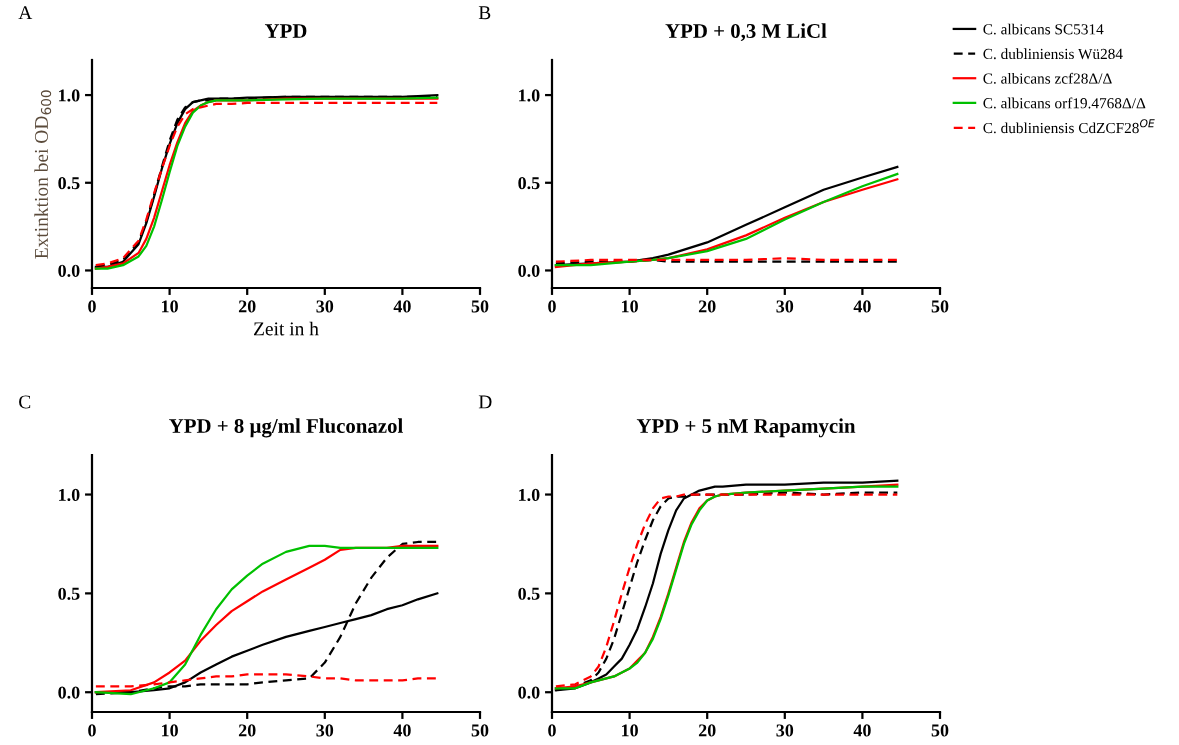 The height and width of the screenshot is (745, 1179). What do you see at coordinates (1064, 103) in the screenshot?
I see `legend-label: C. albicans orf19.4768Δ/Δ` at bounding box center [1064, 103].